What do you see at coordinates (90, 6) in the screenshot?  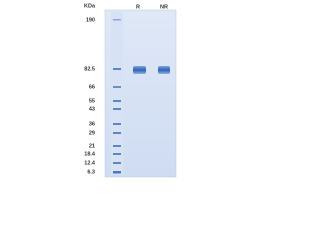 I see `unit-label: KDa` at bounding box center [90, 6].